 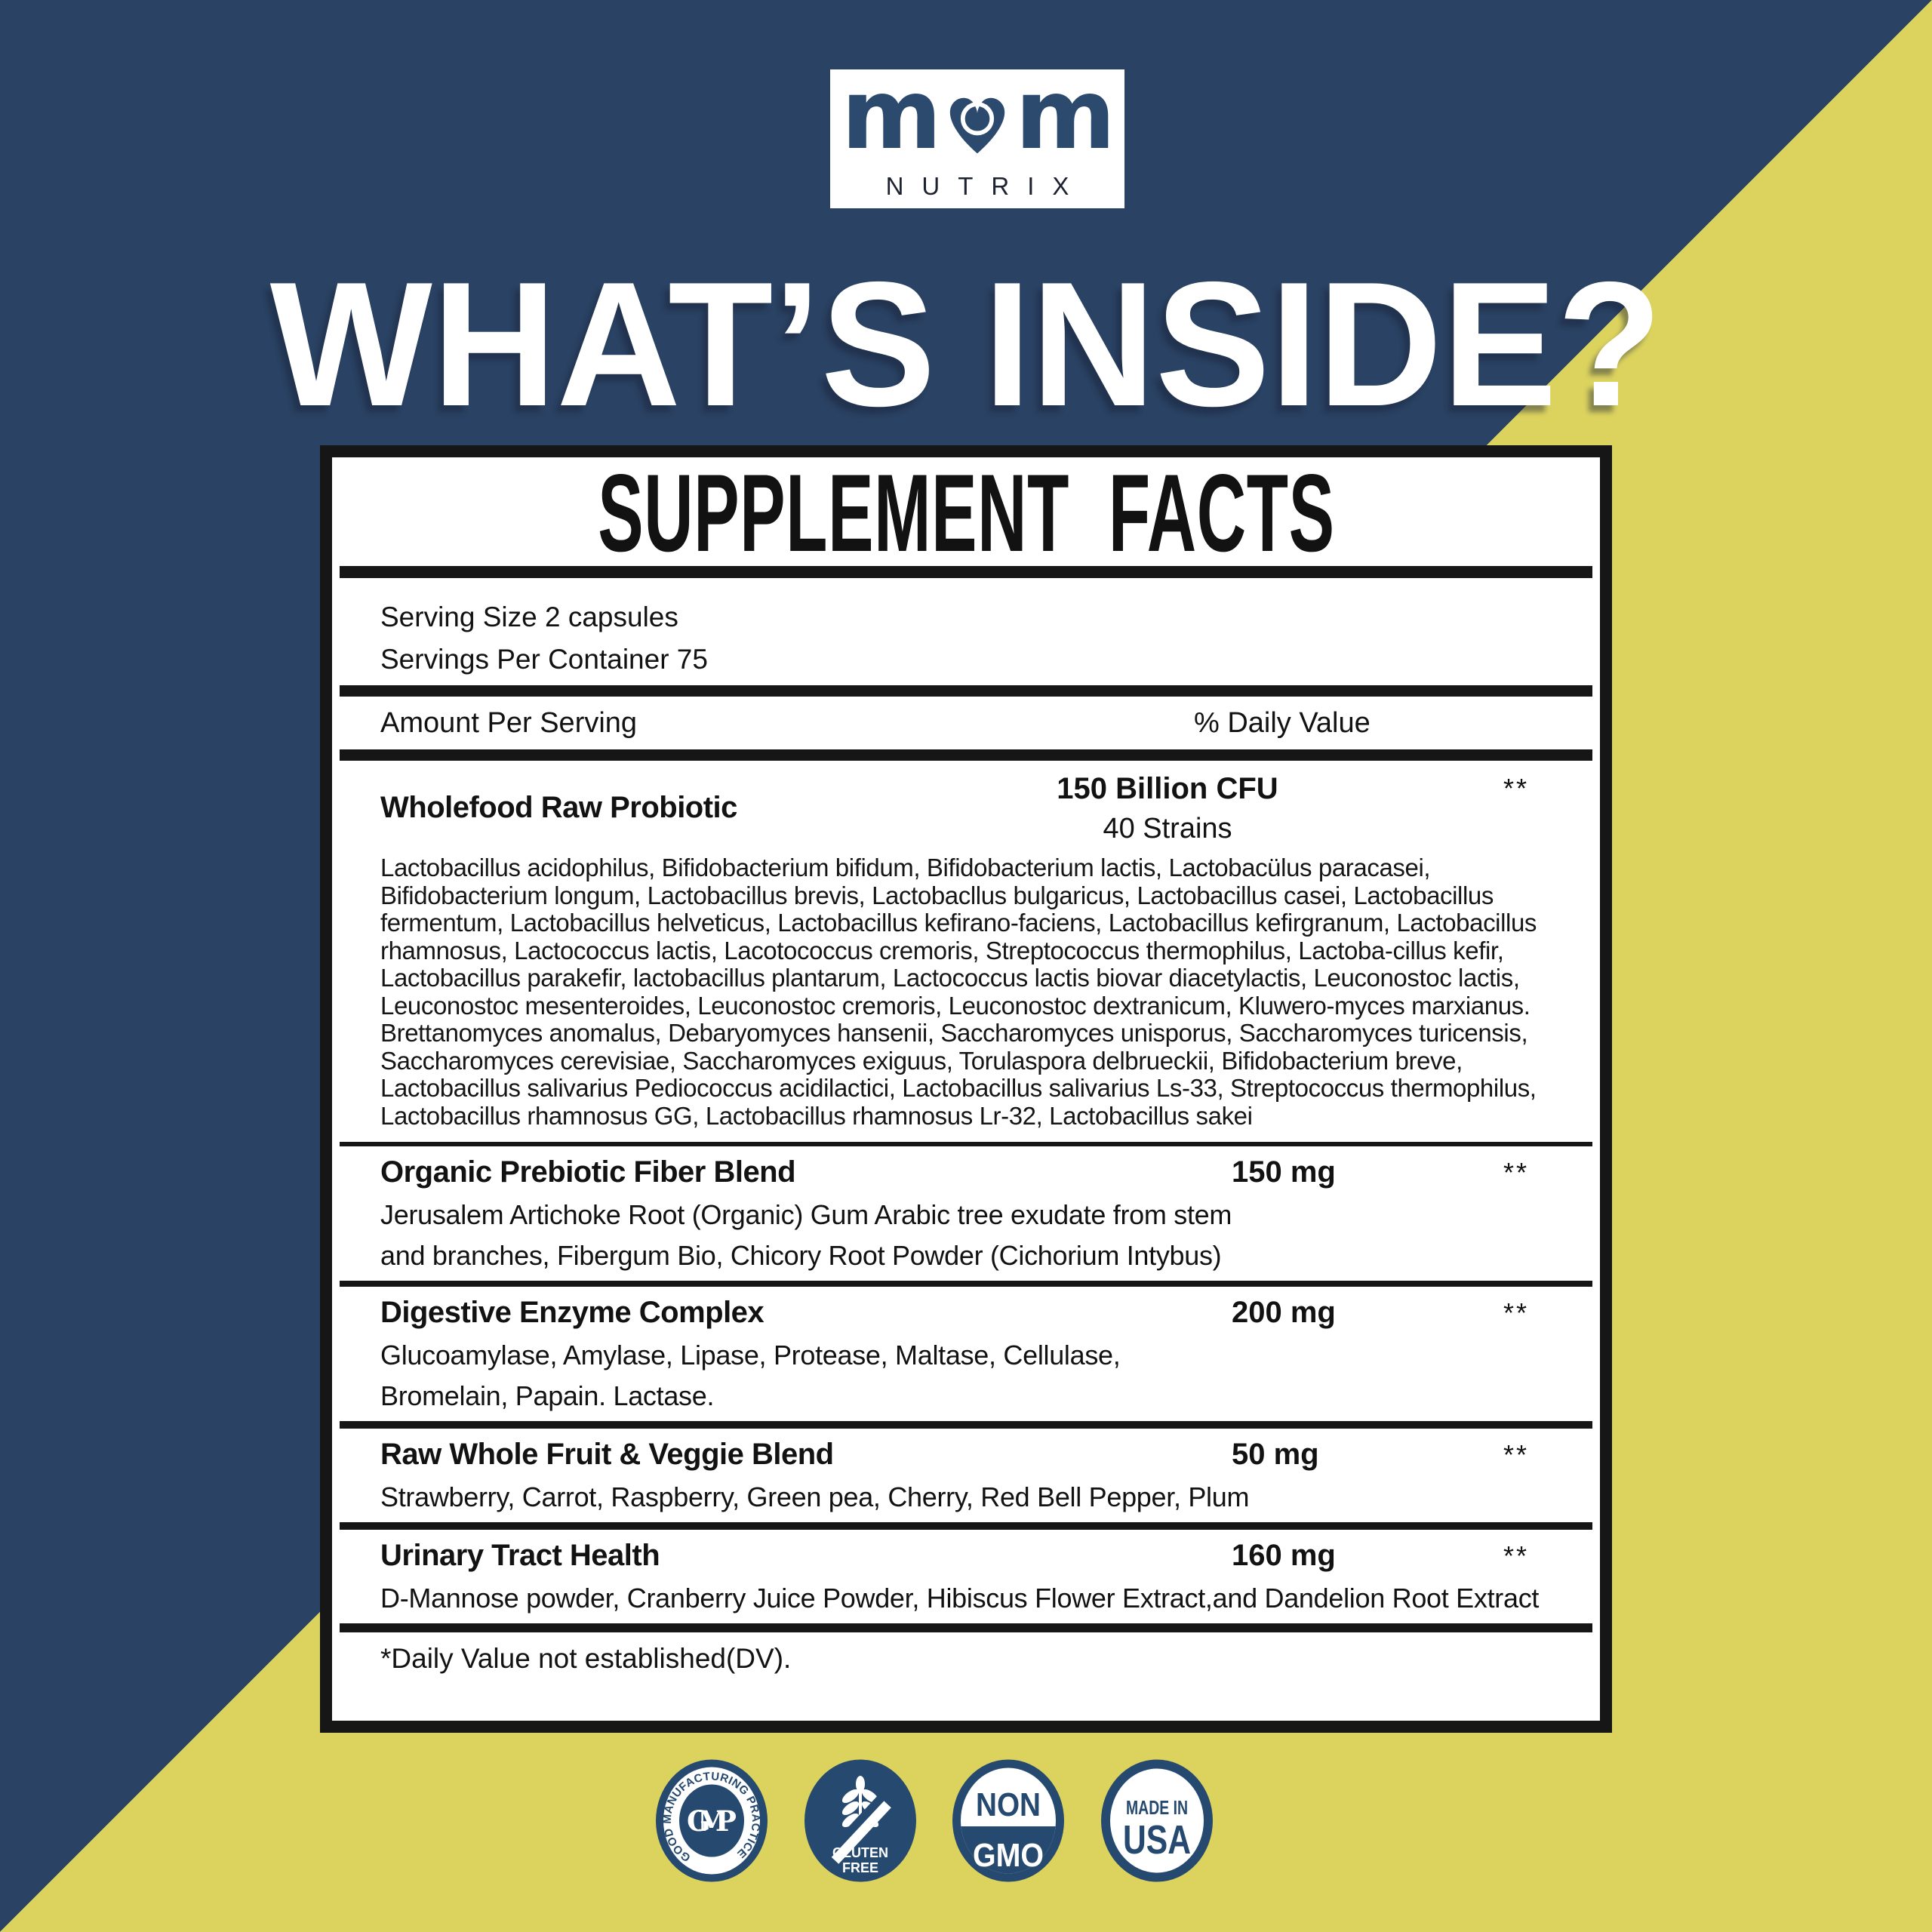 I want to click on panel-title-text: SUPPLEMENT FACTS, so click(x=966, y=512).